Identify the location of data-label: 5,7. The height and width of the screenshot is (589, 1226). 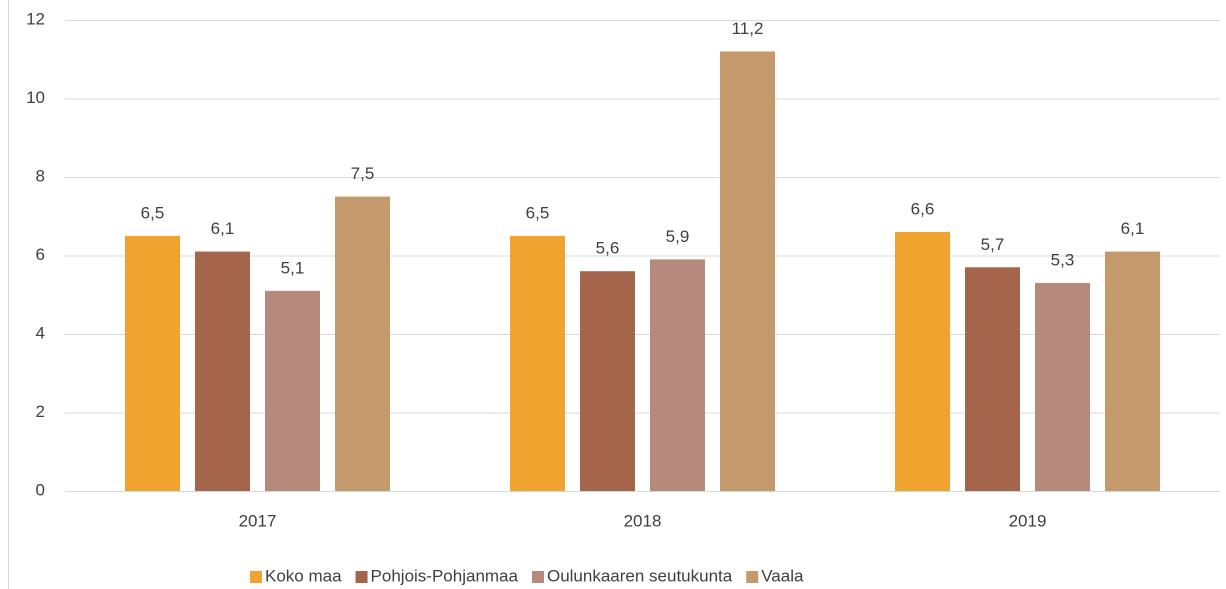
(993, 244).